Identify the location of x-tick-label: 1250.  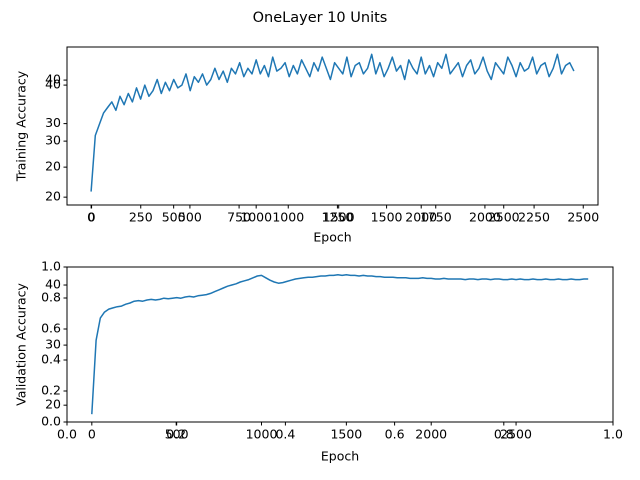
(338, 217).